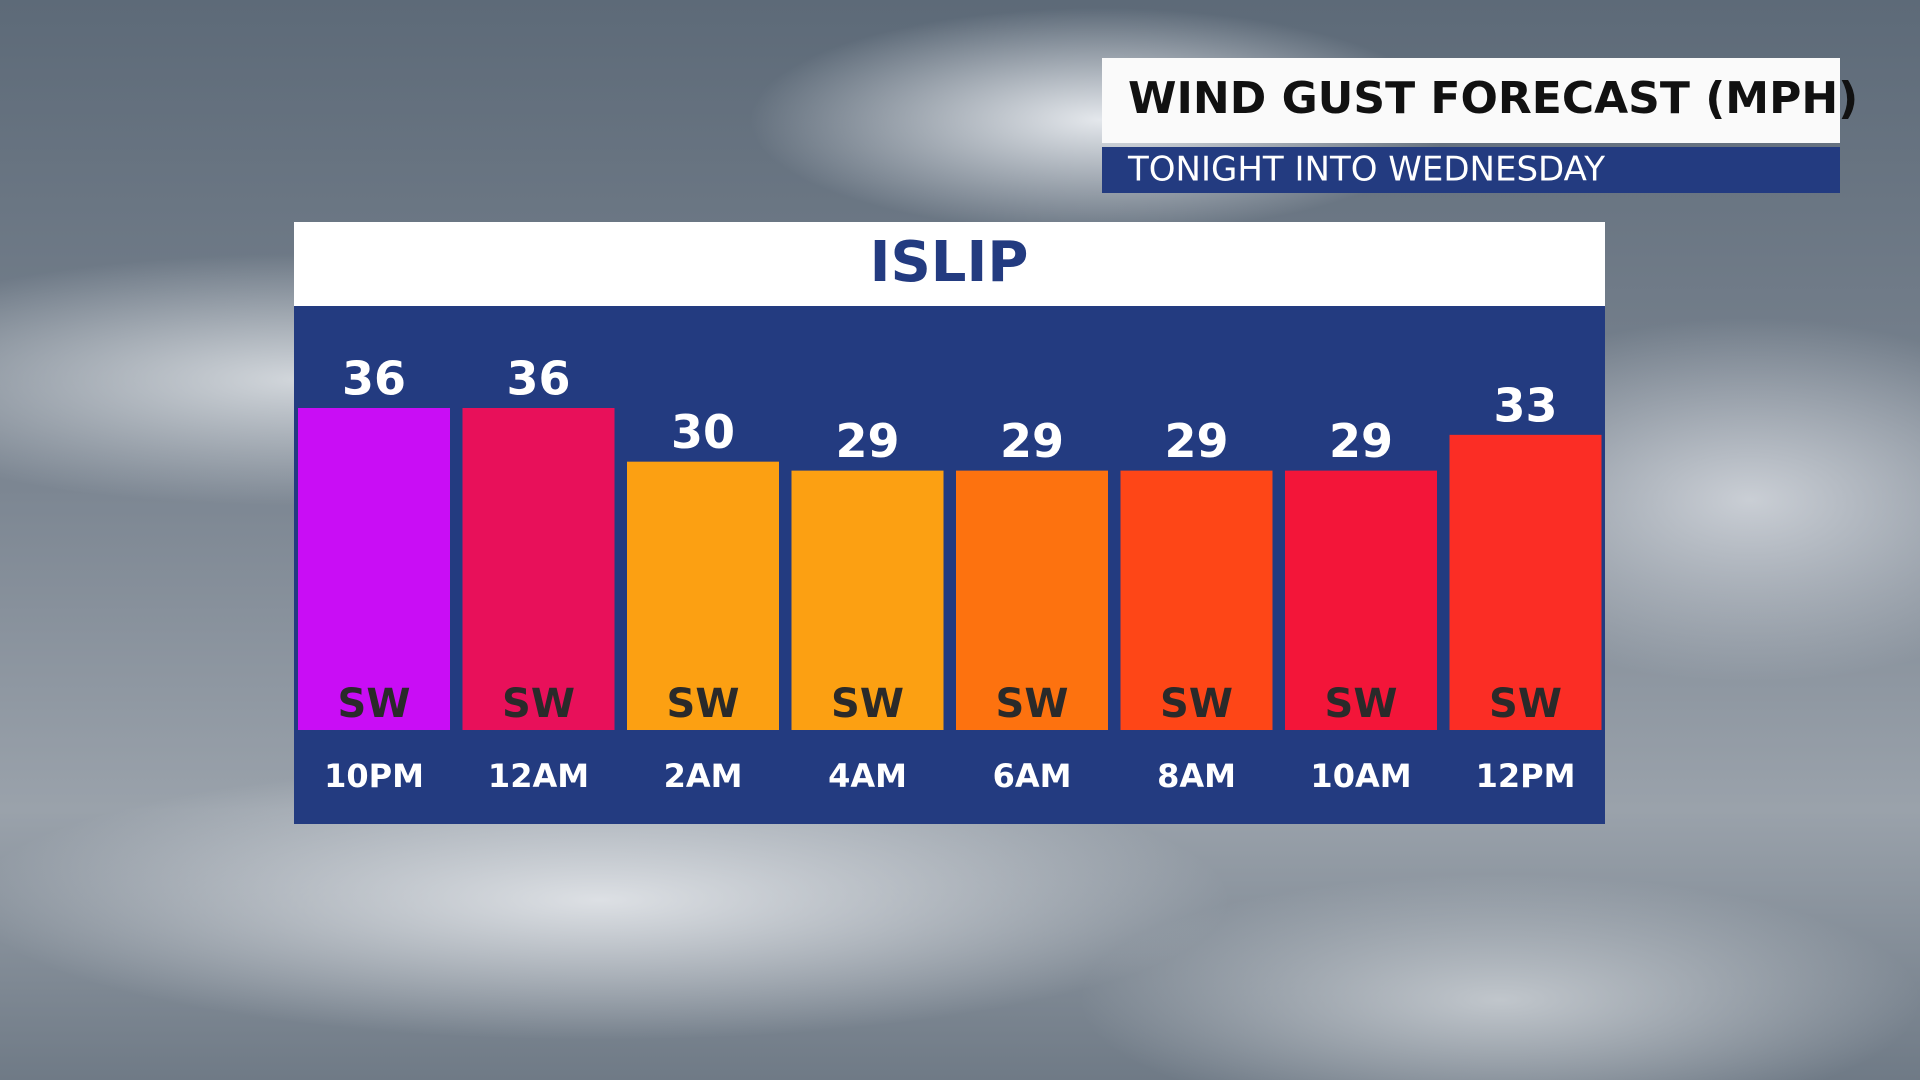 The image size is (1920, 1080). I want to click on subtitle-box, so click(1471, 170).